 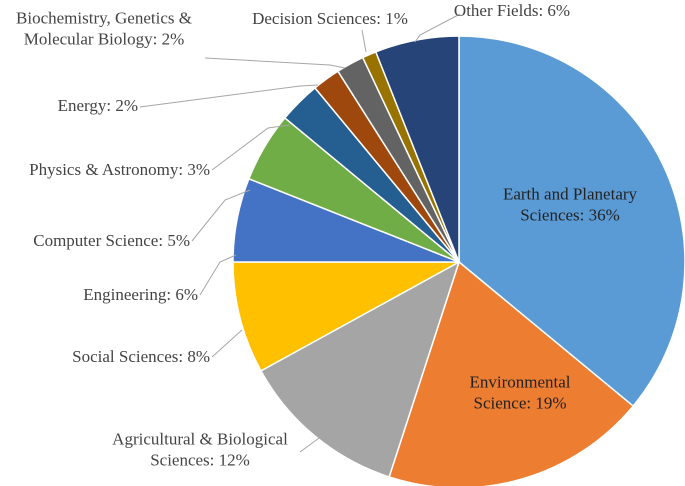 What do you see at coordinates (330, 18) in the screenshot?
I see `slice-label-10: Decision Sciences: 1%` at bounding box center [330, 18].